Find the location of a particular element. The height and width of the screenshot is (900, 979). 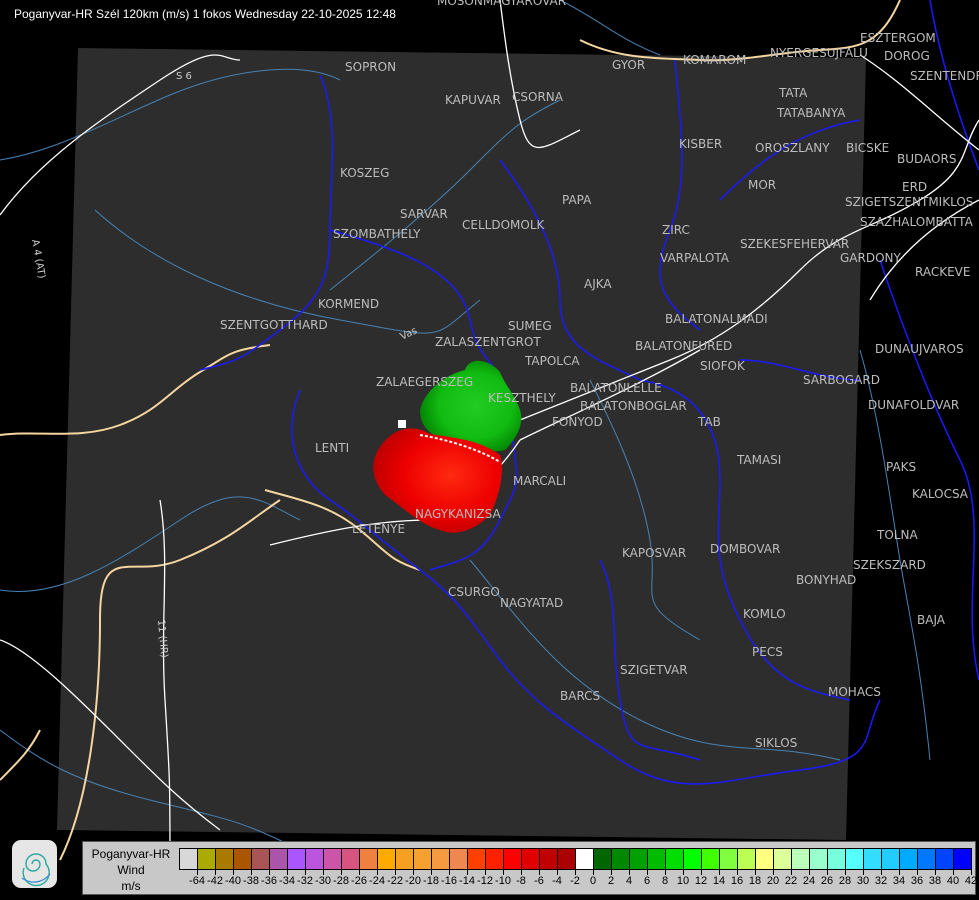

city-label: GARDONY is located at coordinates (871, 258).